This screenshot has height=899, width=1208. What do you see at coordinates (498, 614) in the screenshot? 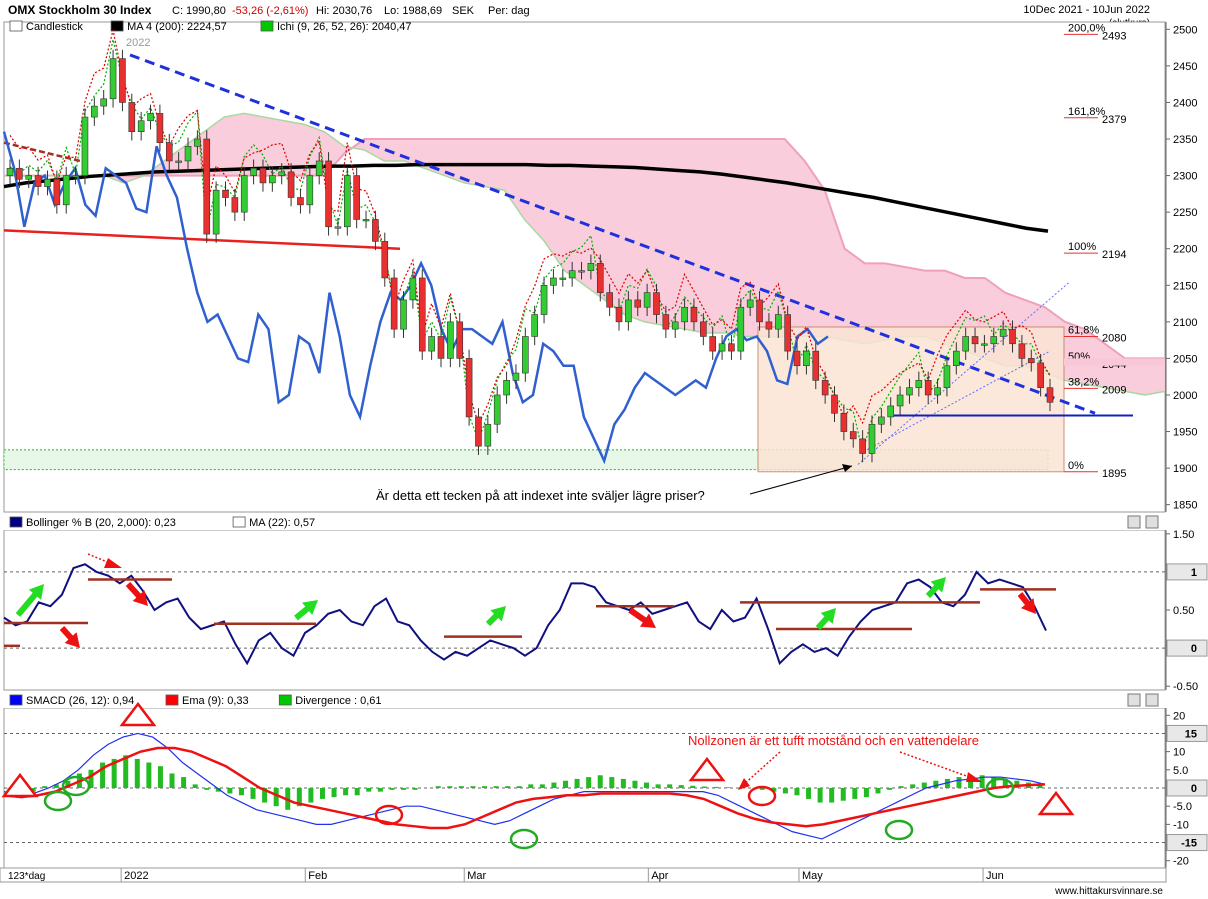
I see `boll-up-arrow-3-head` at bounding box center [498, 614].